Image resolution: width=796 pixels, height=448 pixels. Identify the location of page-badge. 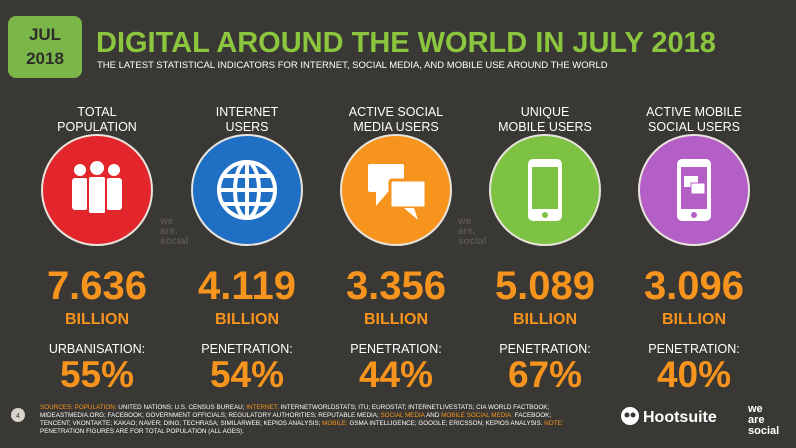
(18, 415).